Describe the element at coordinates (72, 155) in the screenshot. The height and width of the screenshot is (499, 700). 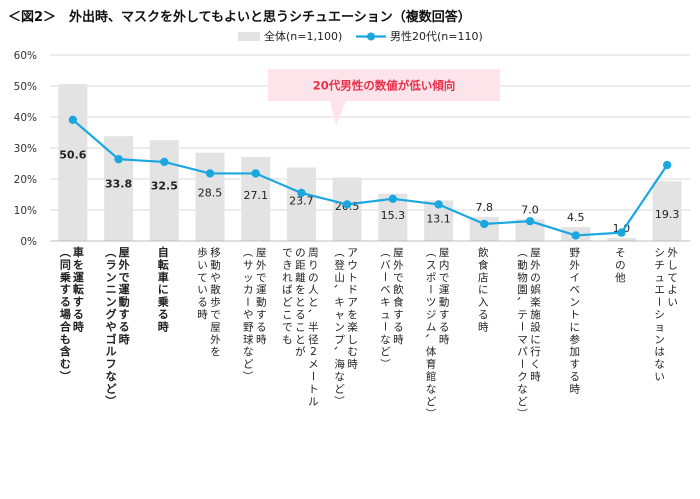
I see `bar-value-label: 50.6` at that location.